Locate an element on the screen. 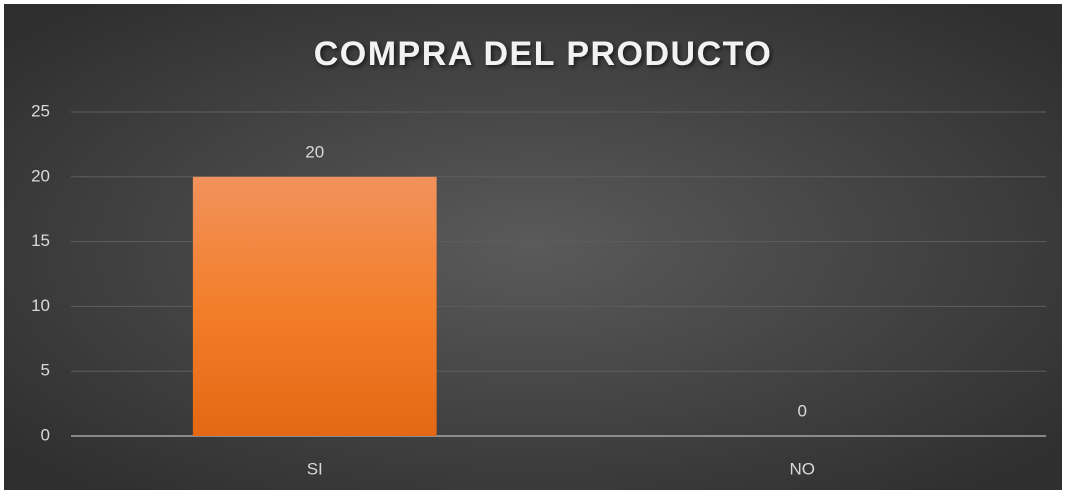 The height and width of the screenshot is (494, 1066). y-tick-label: 20 is located at coordinates (40, 175).